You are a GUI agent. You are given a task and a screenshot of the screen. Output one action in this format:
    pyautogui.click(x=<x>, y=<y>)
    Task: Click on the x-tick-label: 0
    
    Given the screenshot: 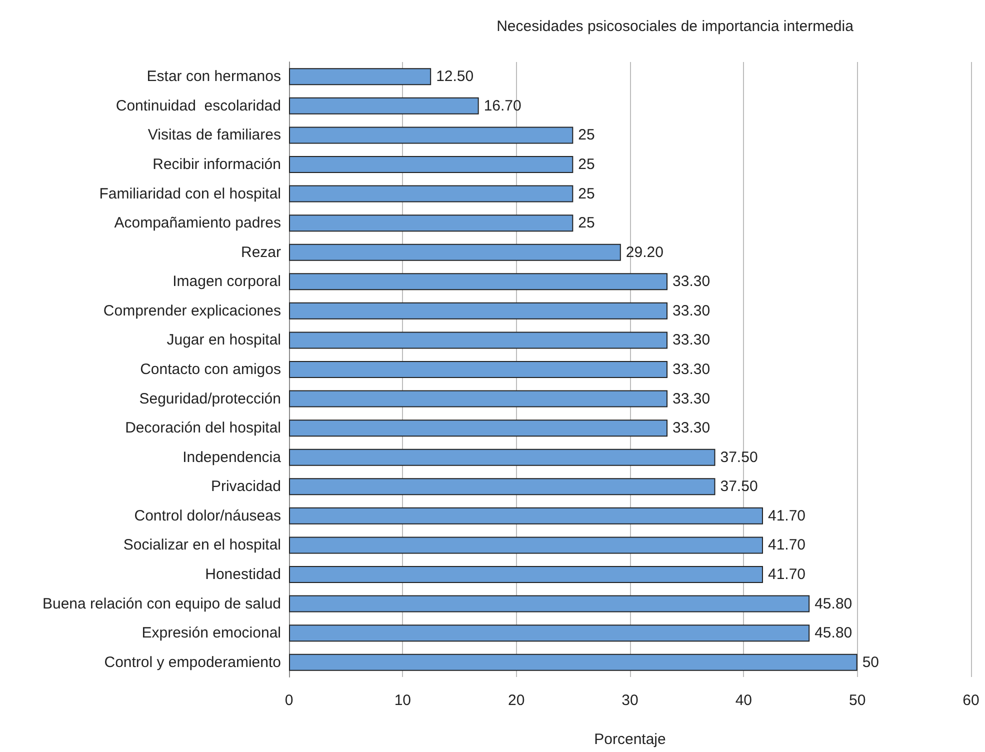 What is the action you would take?
    pyautogui.click(x=289, y=700)
    